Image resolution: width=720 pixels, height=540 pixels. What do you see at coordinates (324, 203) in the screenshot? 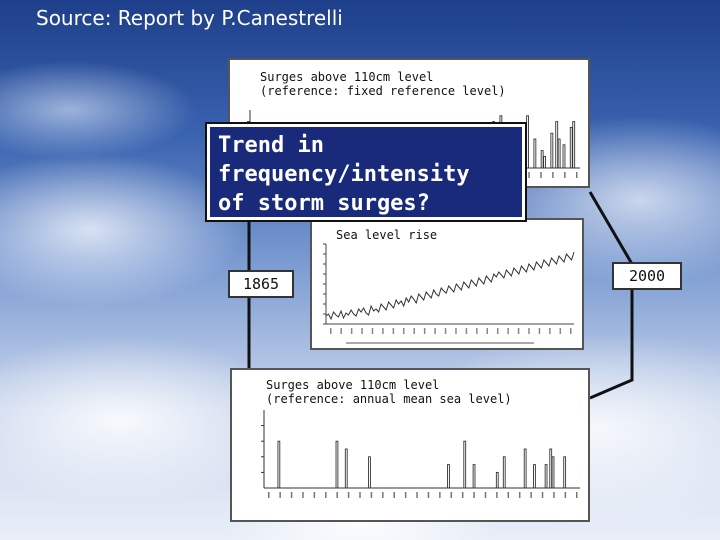
I see `question-line-3: of storm surges?` at bounding box center [324, 203].